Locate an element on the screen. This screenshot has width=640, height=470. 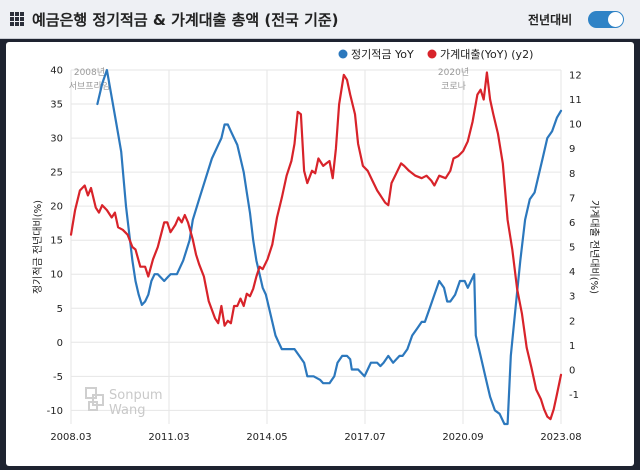
app-header: 예금은행 정기적금 & 가계대출 총액 (전국 기준) 전년대비 is located at coordinates (320, 19).